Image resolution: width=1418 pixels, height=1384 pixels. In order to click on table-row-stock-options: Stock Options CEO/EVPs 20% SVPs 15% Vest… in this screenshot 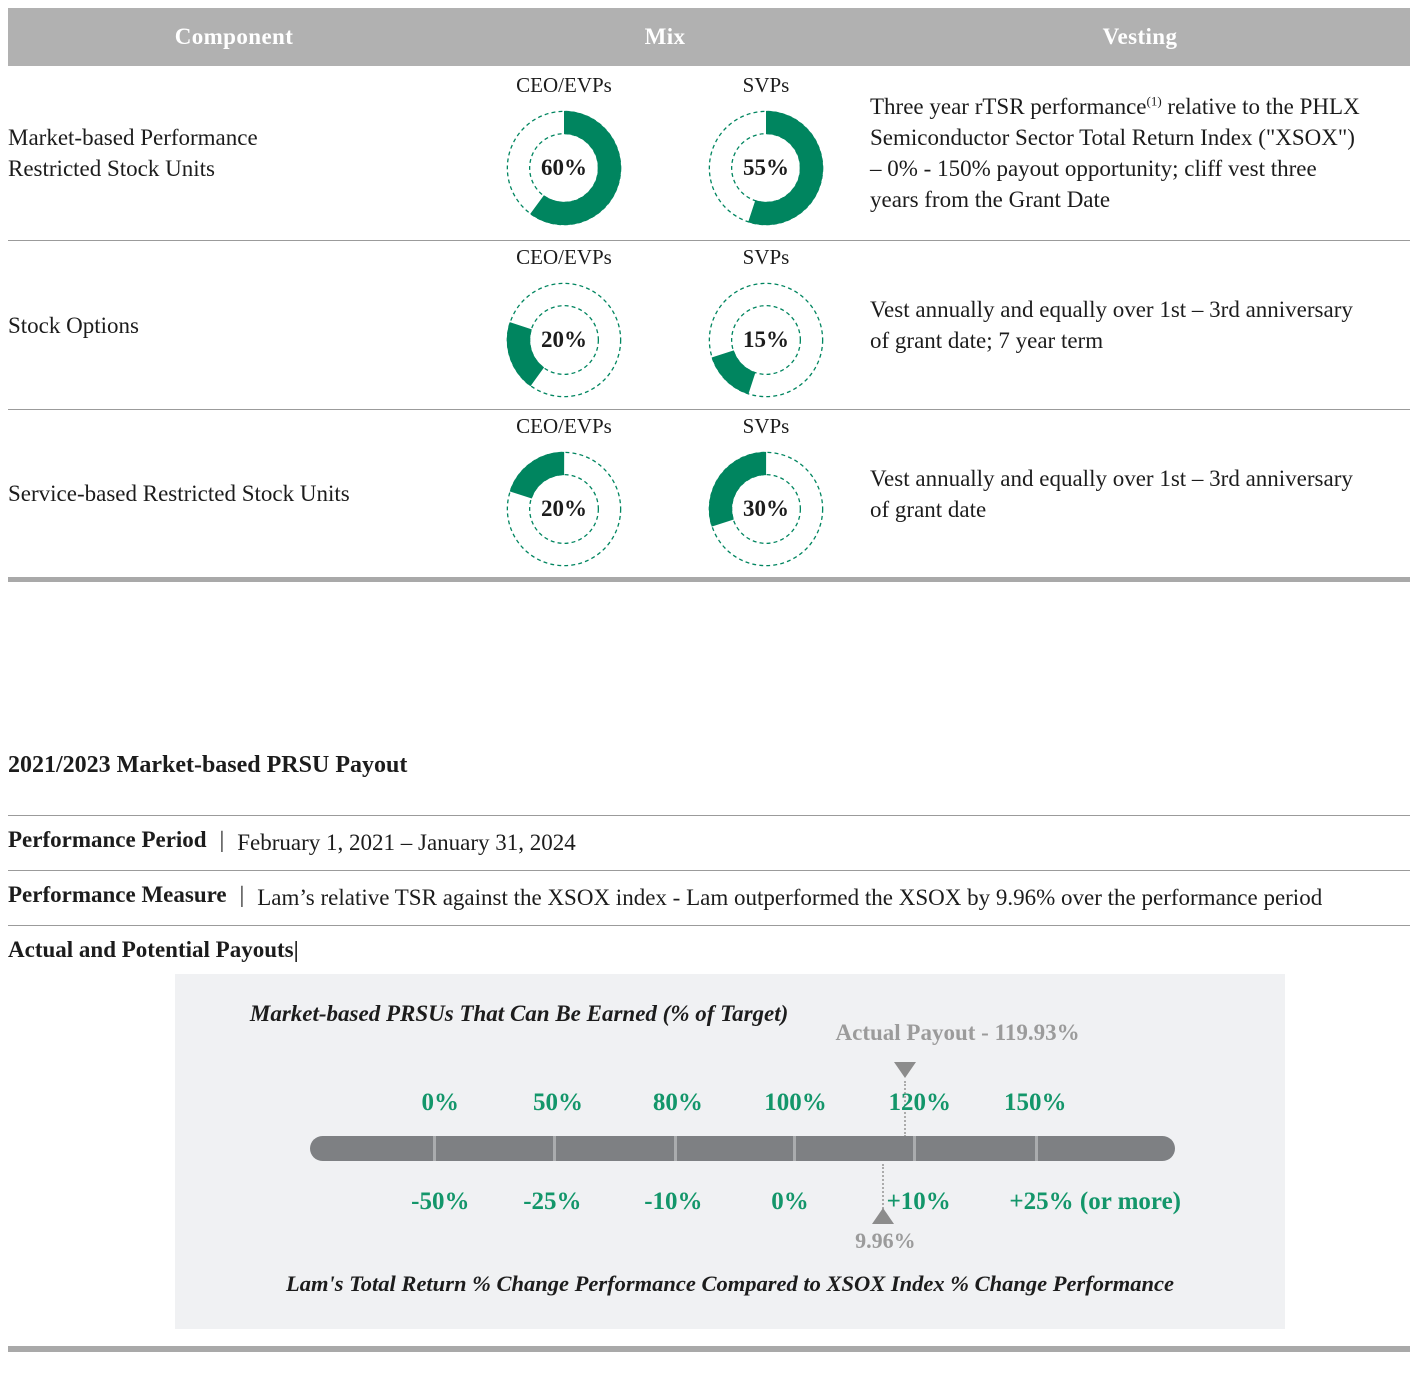, I will do `click(709, 325)`.